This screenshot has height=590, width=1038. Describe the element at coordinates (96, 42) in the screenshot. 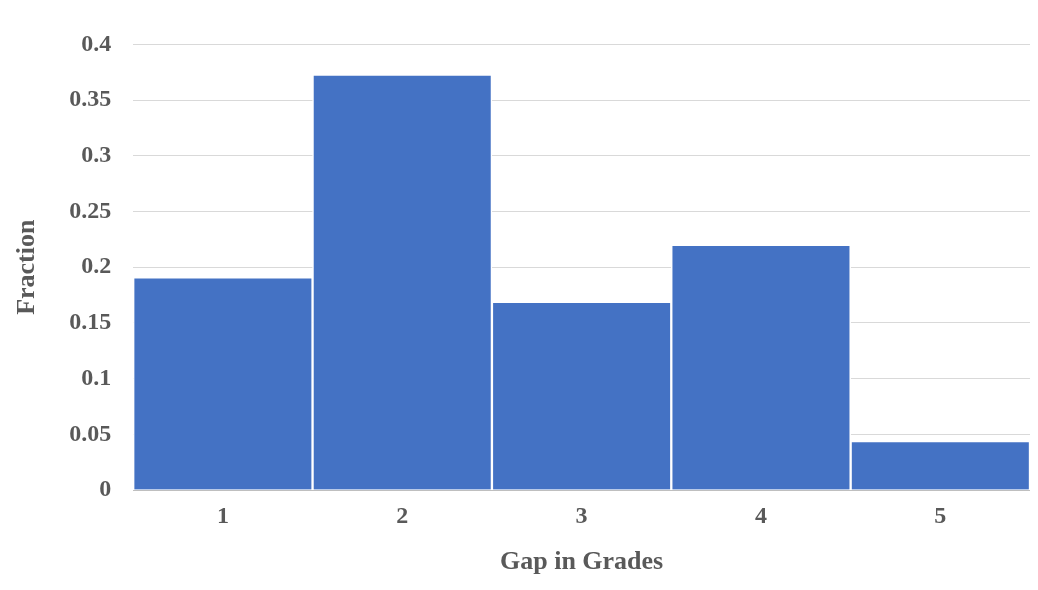

I see `y-tick-label: 0.4` at that location.